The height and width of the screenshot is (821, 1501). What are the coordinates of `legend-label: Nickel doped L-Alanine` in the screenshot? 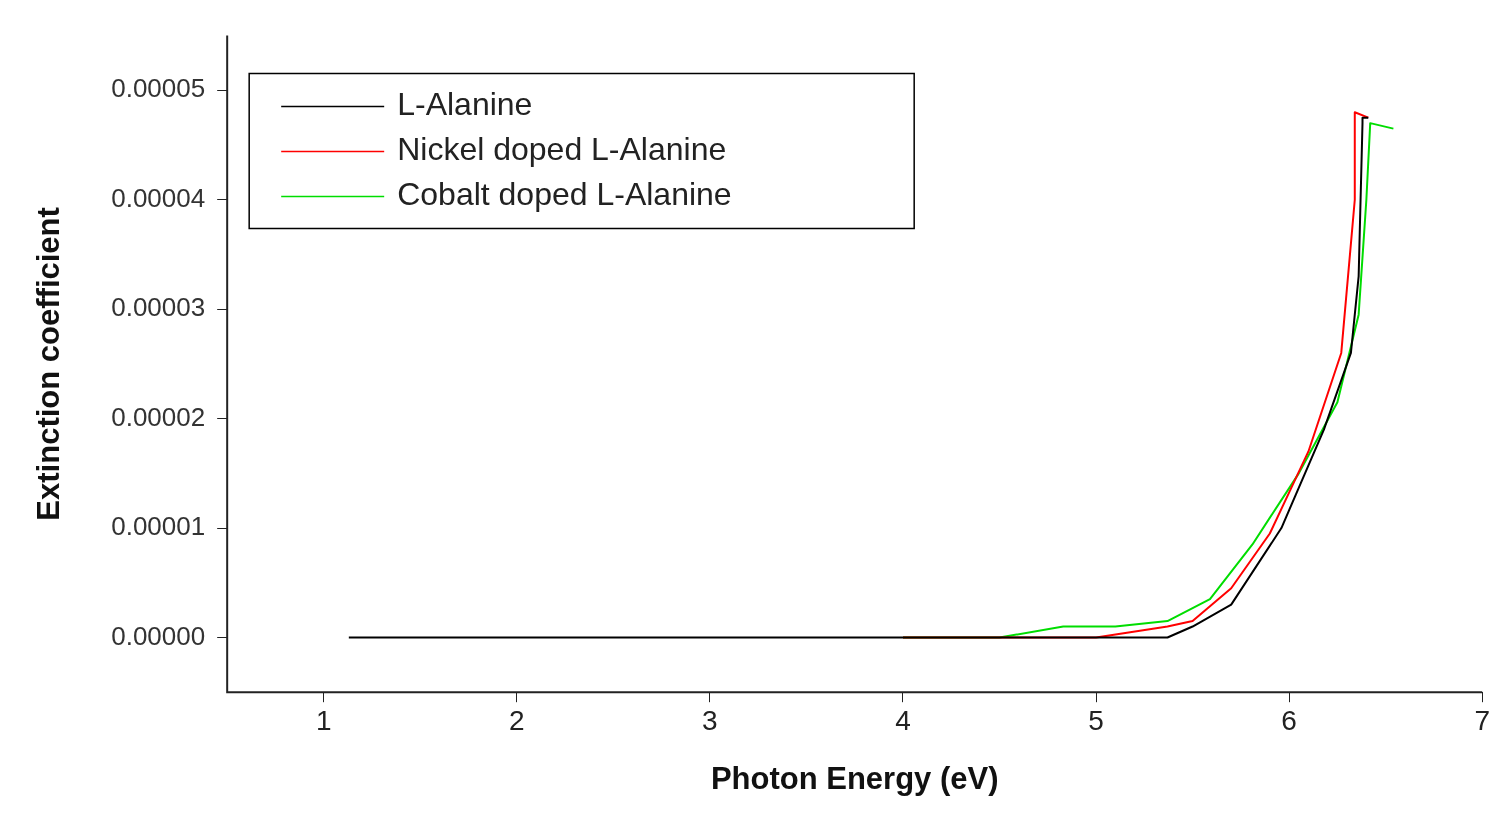 It's located at (562, 149).